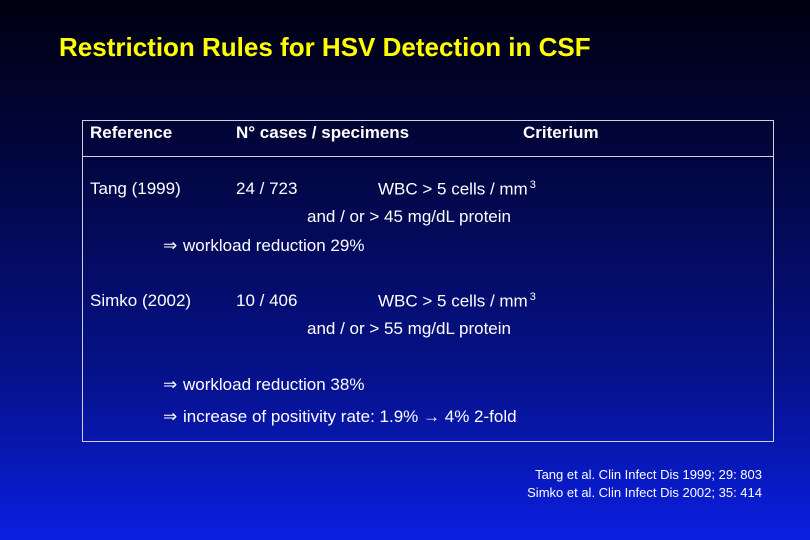 The image size is (810, 540). I want to click on row-simko-conclusion-1: ⇒ workload reduction 38%, so click(264, 384).